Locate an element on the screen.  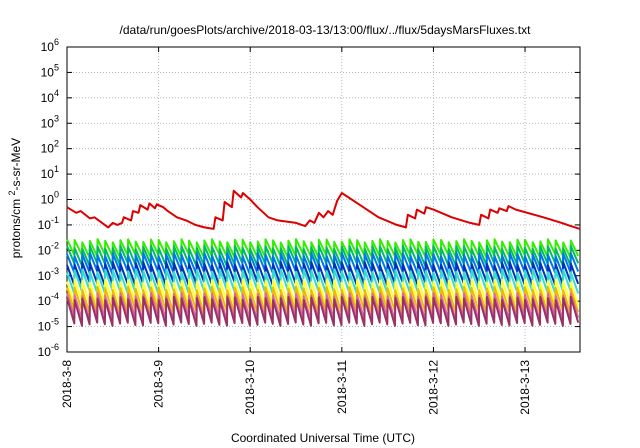
y-tick-label: 10⁵ is located at coordinates (50, 70).